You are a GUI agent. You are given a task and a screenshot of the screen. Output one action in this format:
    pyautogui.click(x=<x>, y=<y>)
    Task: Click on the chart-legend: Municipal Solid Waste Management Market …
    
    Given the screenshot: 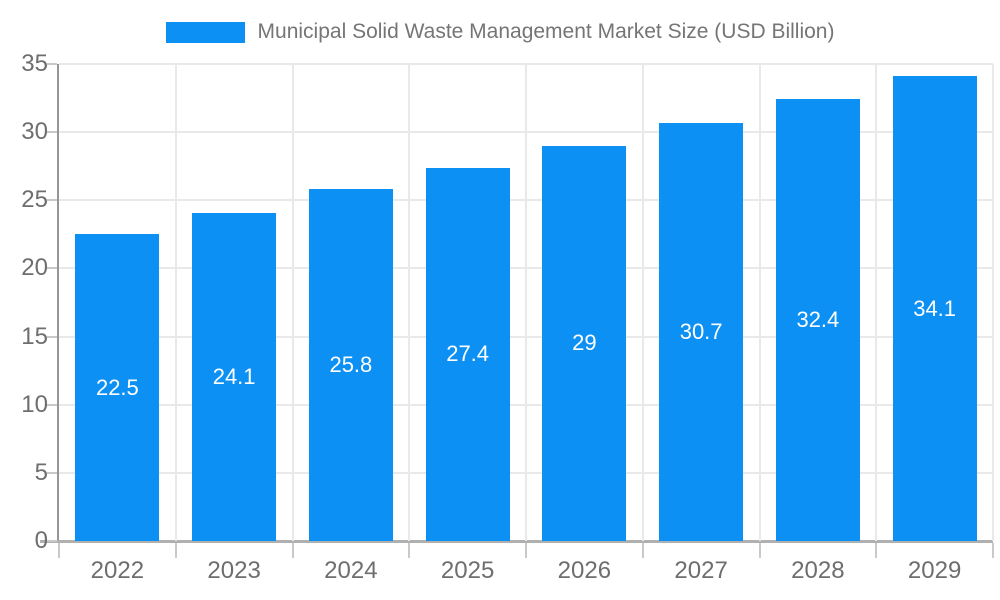 What is the action you would take?
    pyautogui.click(x=500, y=32)
    